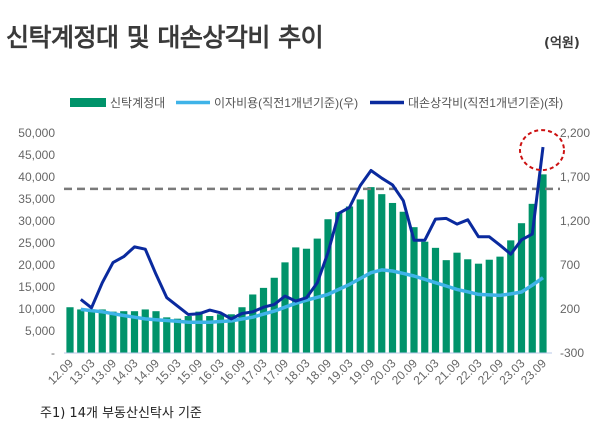 Image resolution: width=600 pixels, height=437 pixels. Describe the element at coordinates (36, 265) in the screenshot. I see `left-axis-tick-label: 20,000` at that location.